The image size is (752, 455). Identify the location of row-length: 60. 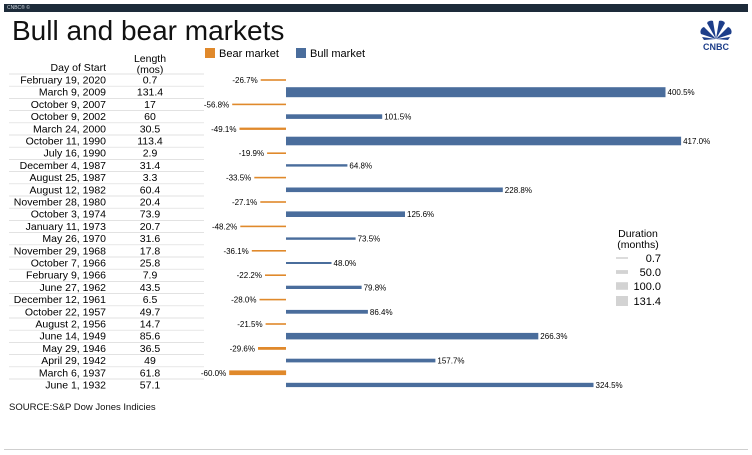
(150, 117).